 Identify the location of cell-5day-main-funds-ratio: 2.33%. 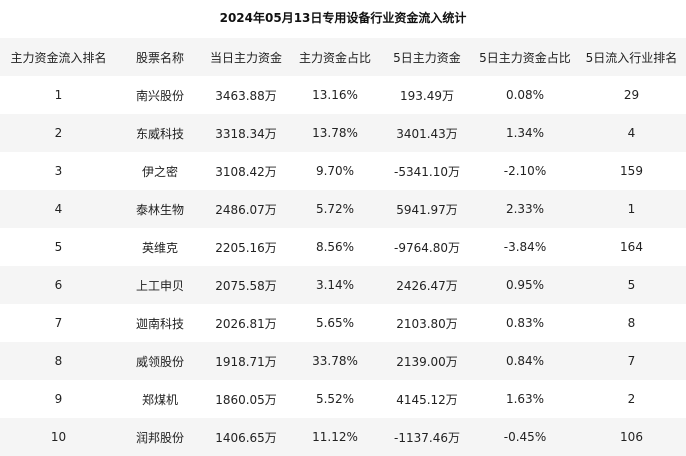
(525, 209).